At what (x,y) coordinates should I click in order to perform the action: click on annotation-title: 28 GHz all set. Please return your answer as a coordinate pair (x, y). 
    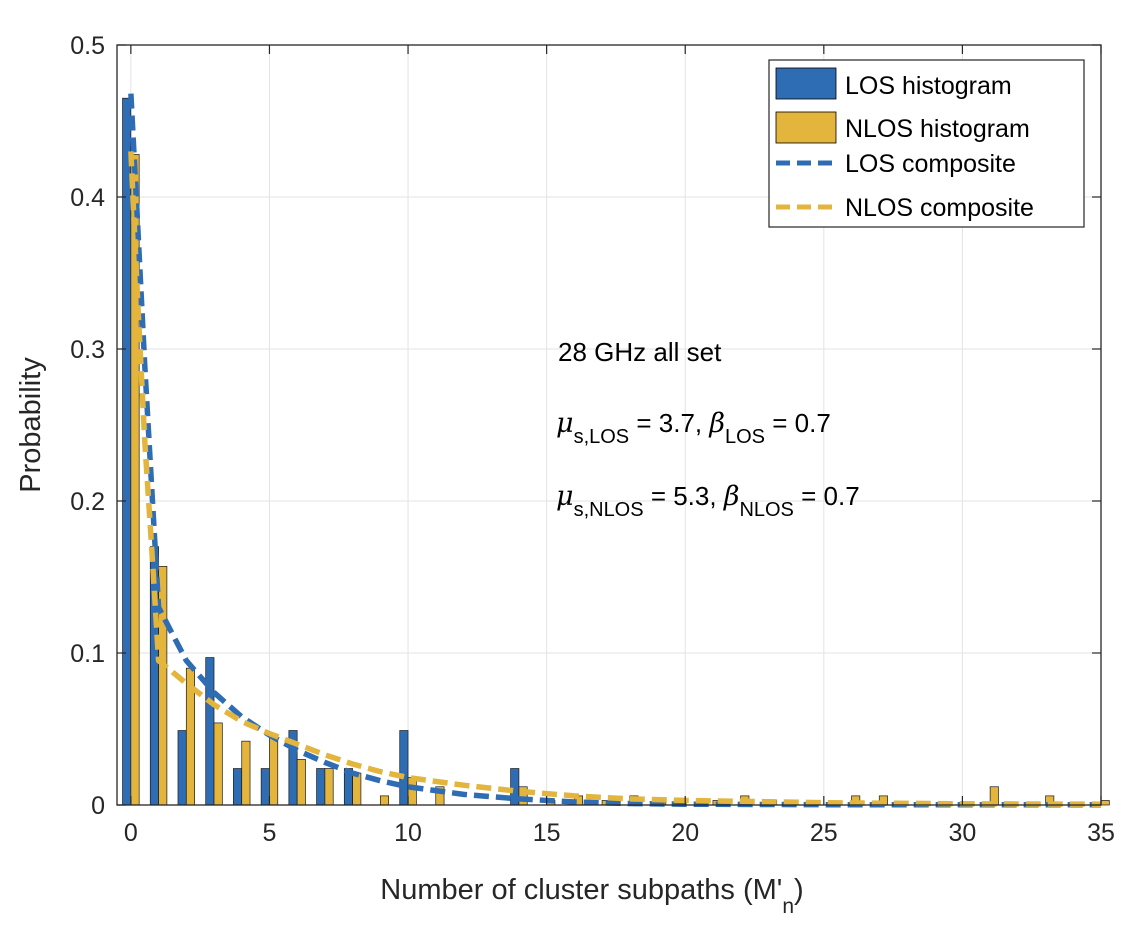
    Looking at the image, I should click on (640, 352).